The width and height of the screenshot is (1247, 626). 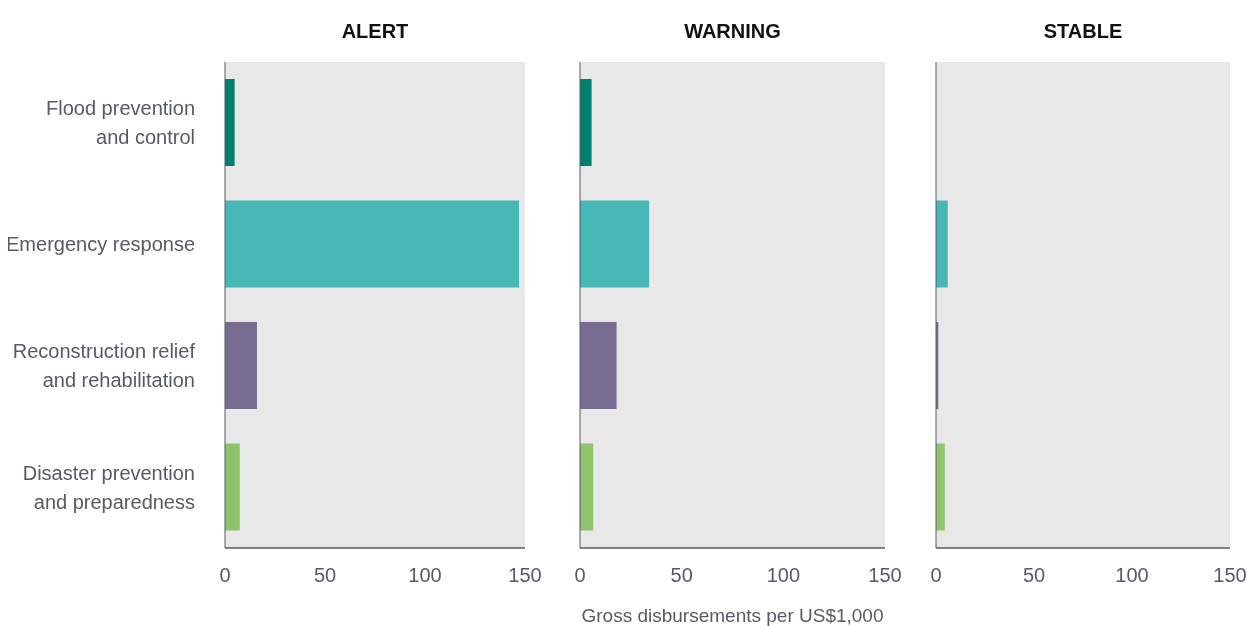 I want to click on y-tick-label: Reconstruction relief and rehabilitation, so click(x=104, y=366).